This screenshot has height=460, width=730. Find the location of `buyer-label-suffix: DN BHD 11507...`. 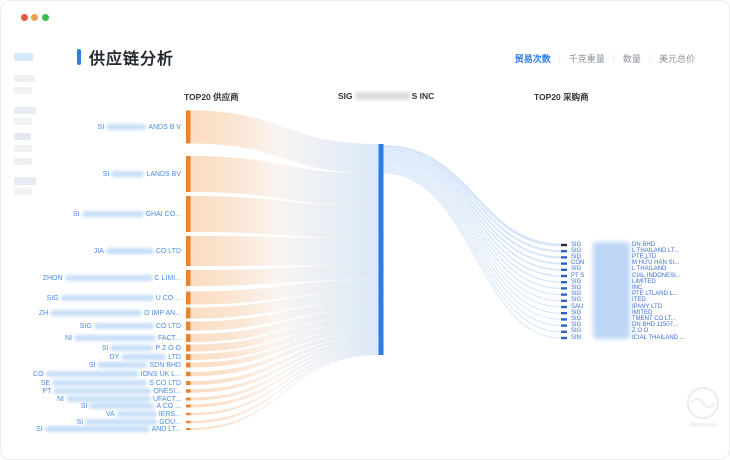

buyer-label-suffix: DN BHD 11507... is located at coordinates (655, 325).